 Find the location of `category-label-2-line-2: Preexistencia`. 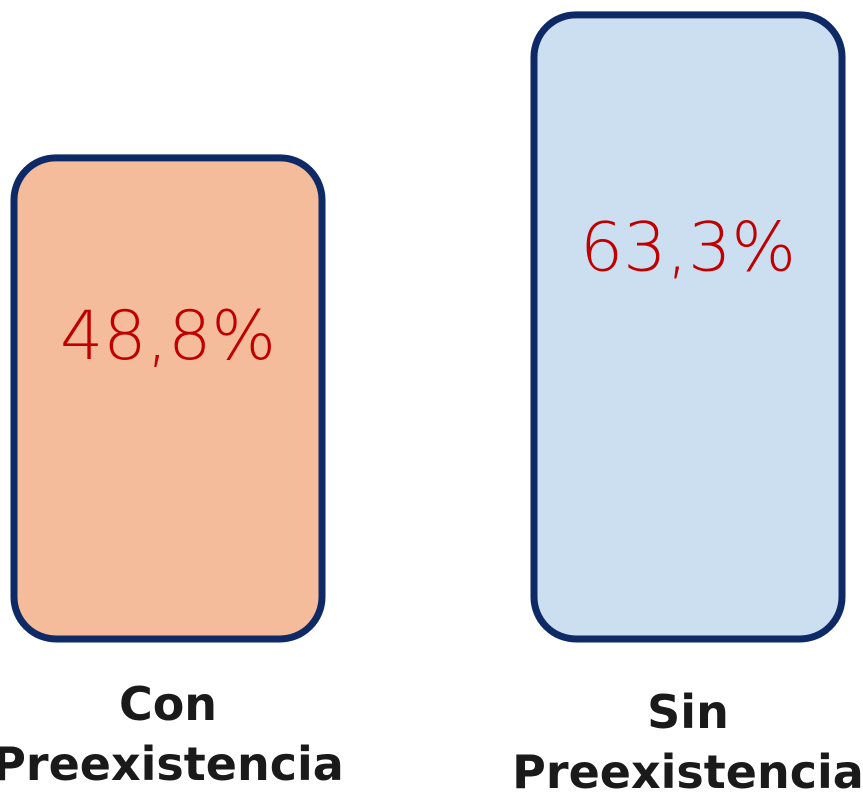

category-label-2-line-2: Preexistencia is located at coordinates (687, 769).